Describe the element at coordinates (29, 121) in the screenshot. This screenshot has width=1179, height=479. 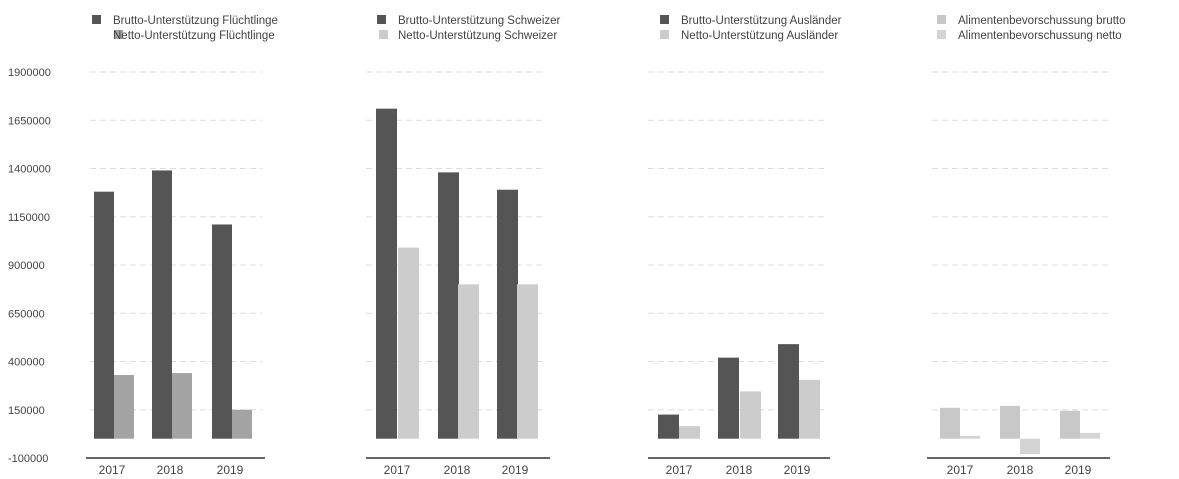
I see `y-tick-label: 1650000` at that location.